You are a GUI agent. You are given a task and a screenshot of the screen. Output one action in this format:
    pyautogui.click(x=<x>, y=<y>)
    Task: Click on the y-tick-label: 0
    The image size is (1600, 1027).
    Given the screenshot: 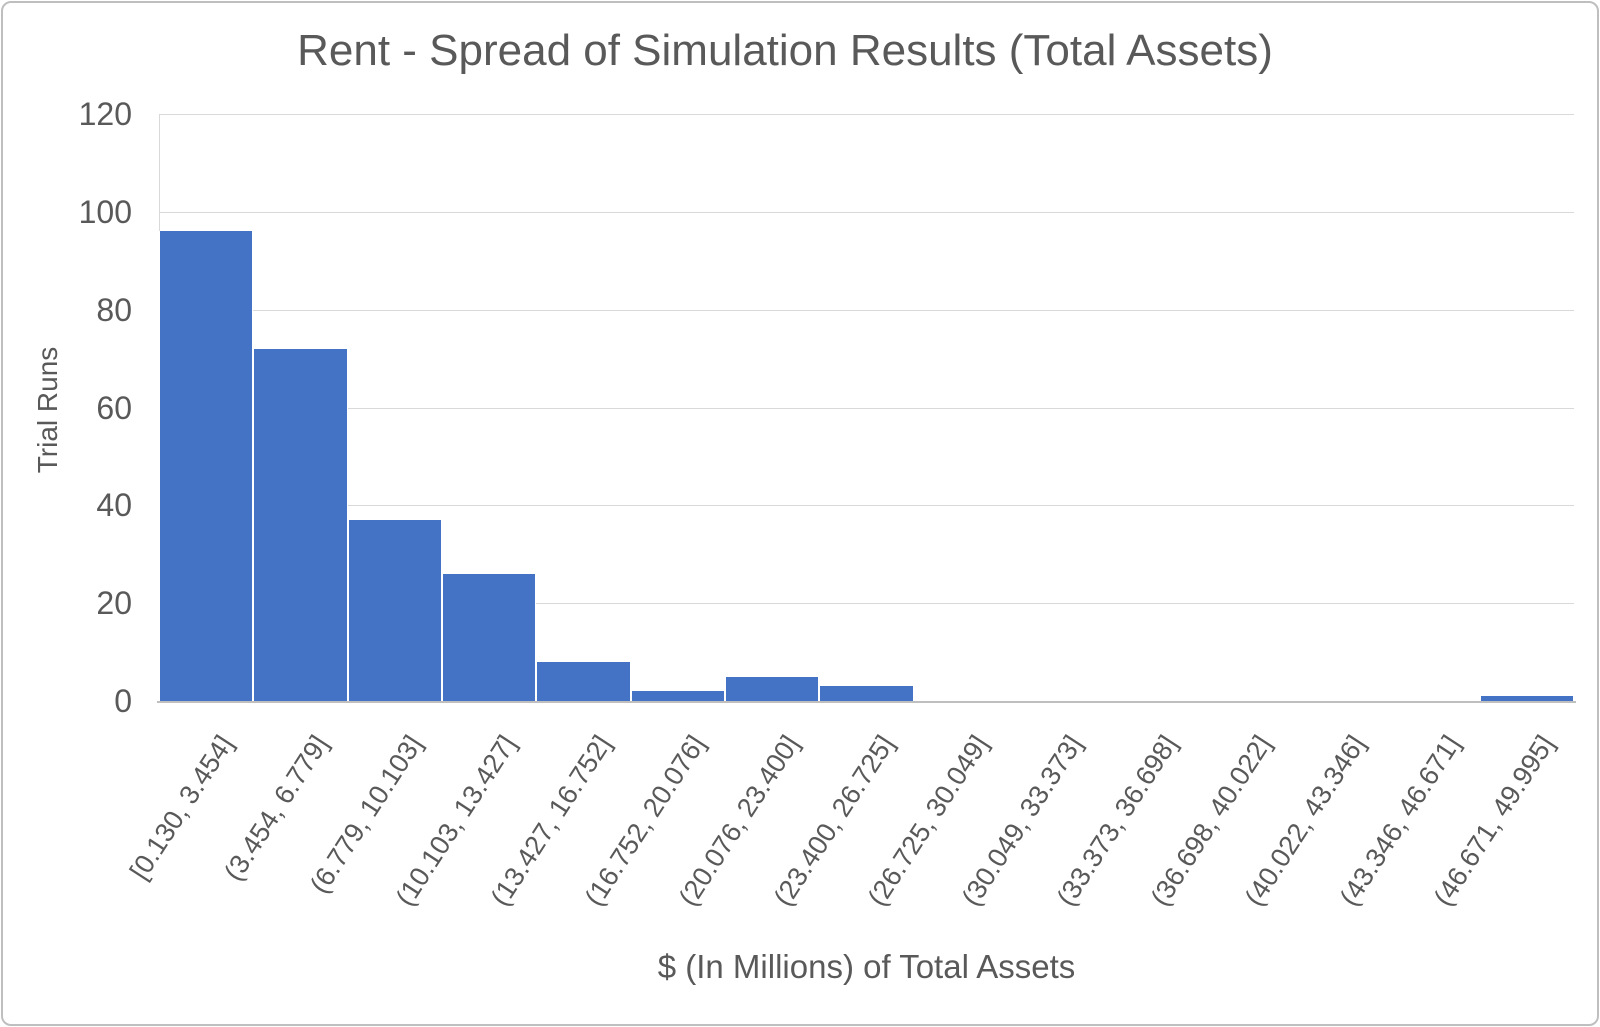 What is the action you would take?
    pyautogui.click(x=123, y=701)
    